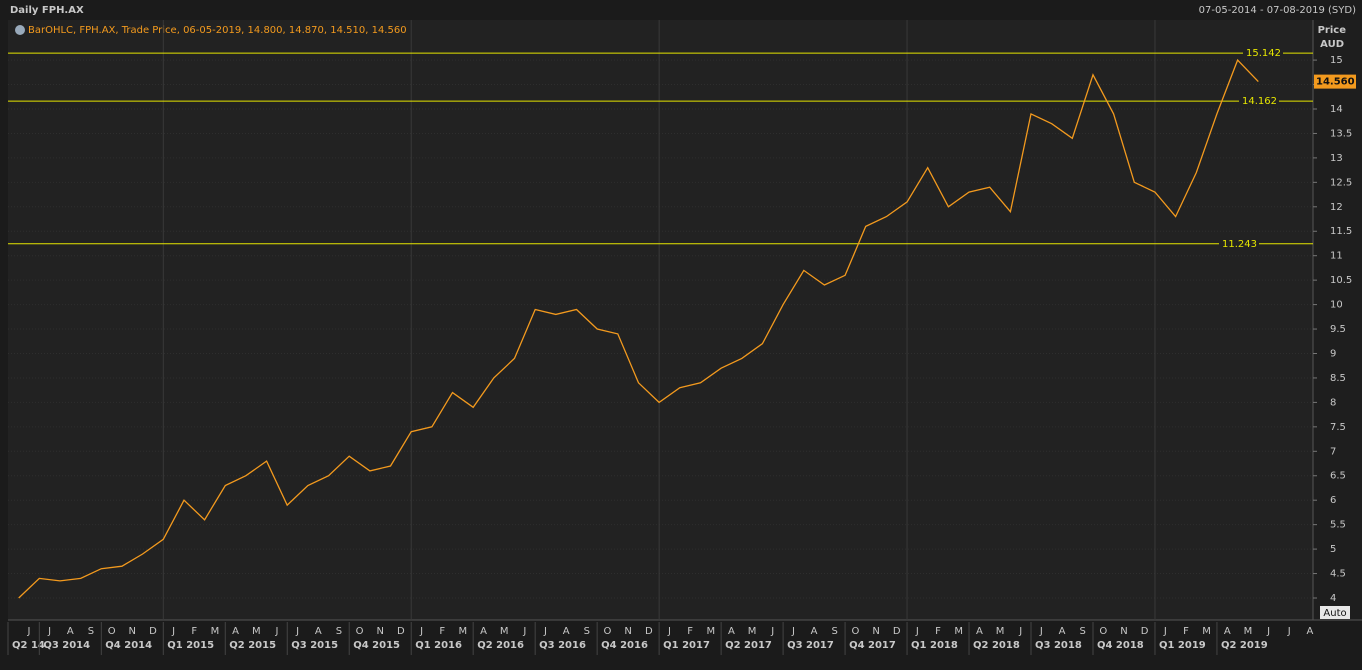  Describe the element at coordinates (1332, 44) in the screenshot. I see `y-unit: AUD` at that location.